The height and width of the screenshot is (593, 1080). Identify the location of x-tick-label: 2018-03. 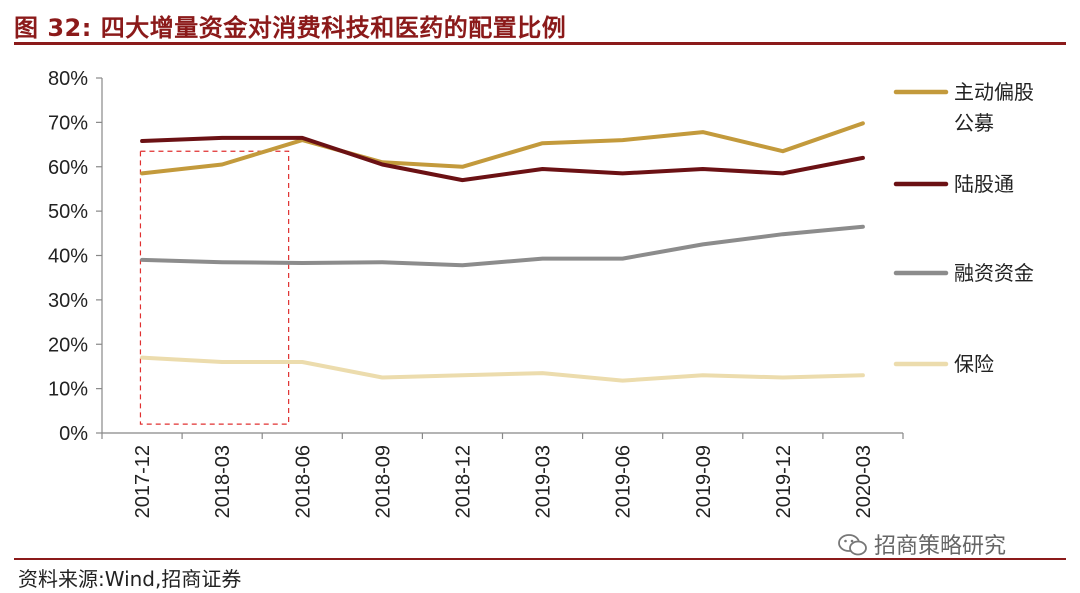
(223, 481).